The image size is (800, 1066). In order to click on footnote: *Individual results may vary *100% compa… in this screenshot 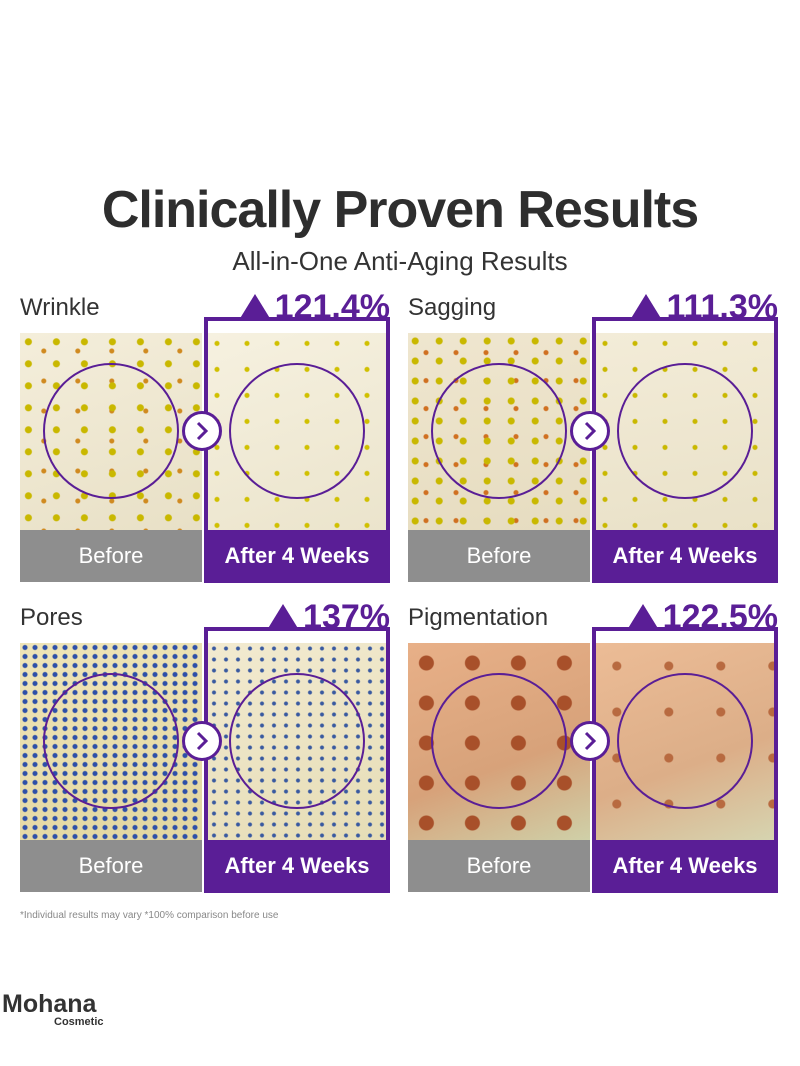, I will do `click(149, 915)`.